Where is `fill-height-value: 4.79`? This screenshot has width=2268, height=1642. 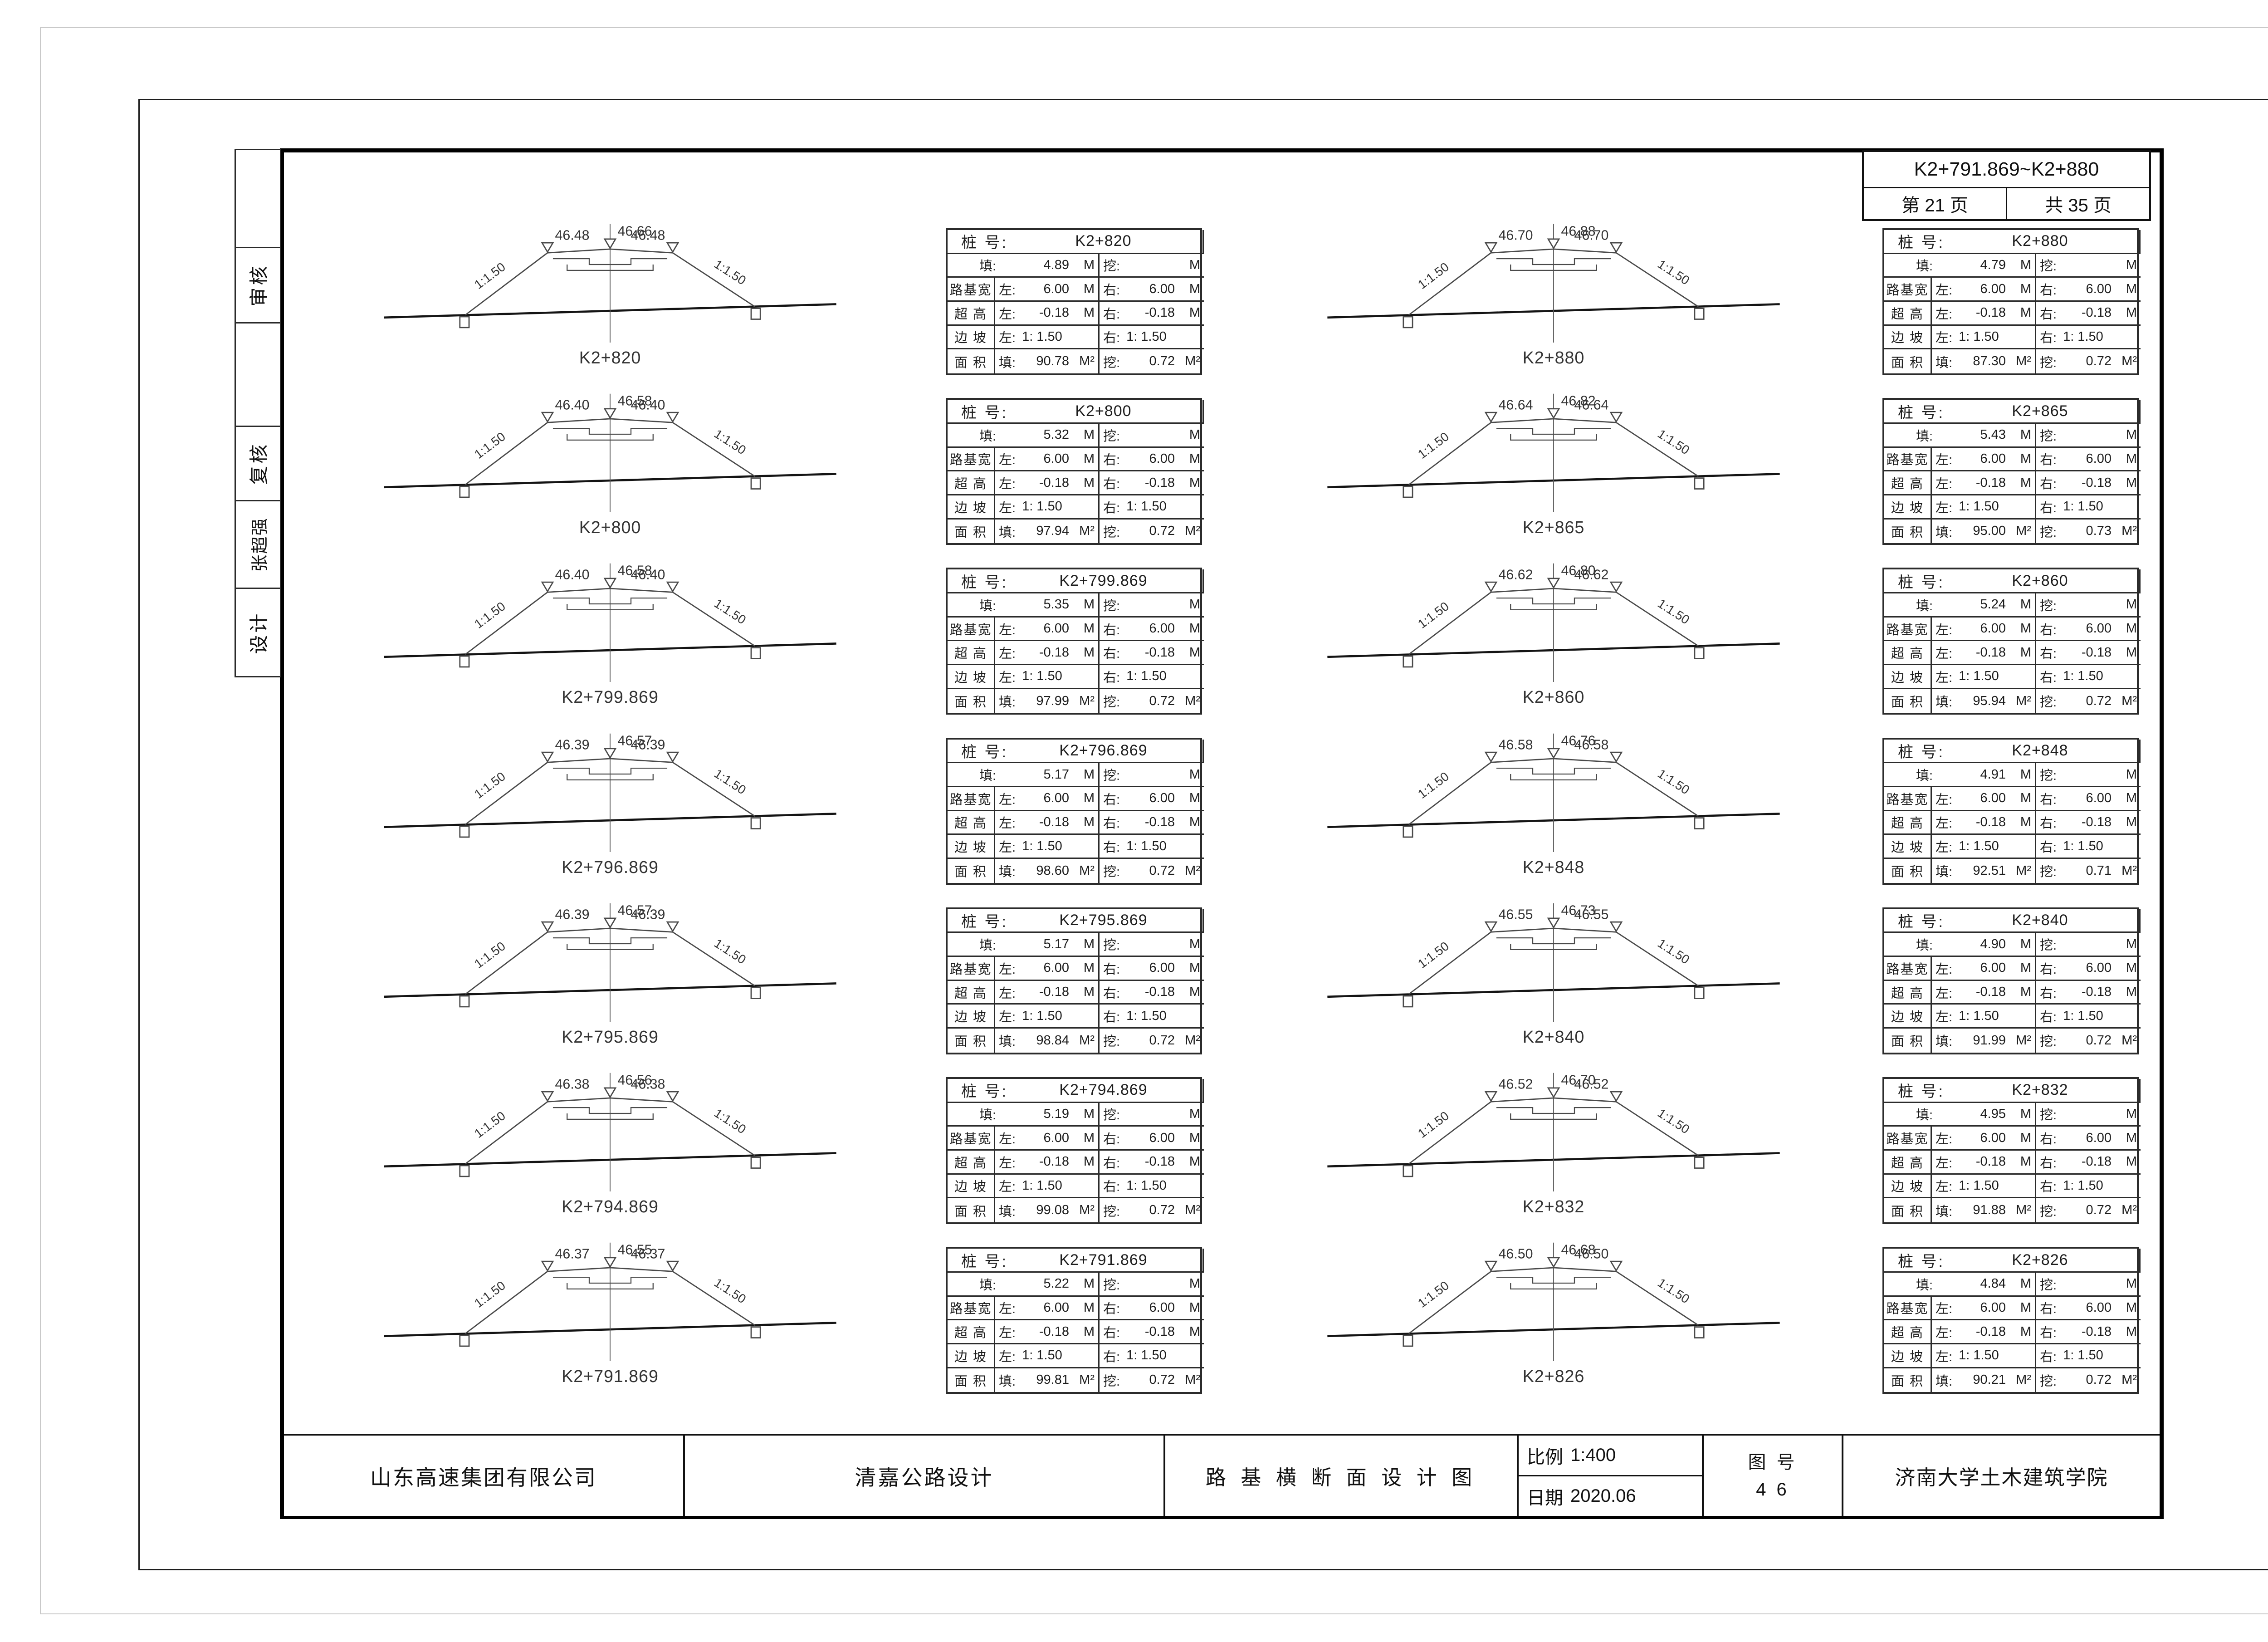
fill-height-value: 4.79 is located at coordinates (1993, 265).